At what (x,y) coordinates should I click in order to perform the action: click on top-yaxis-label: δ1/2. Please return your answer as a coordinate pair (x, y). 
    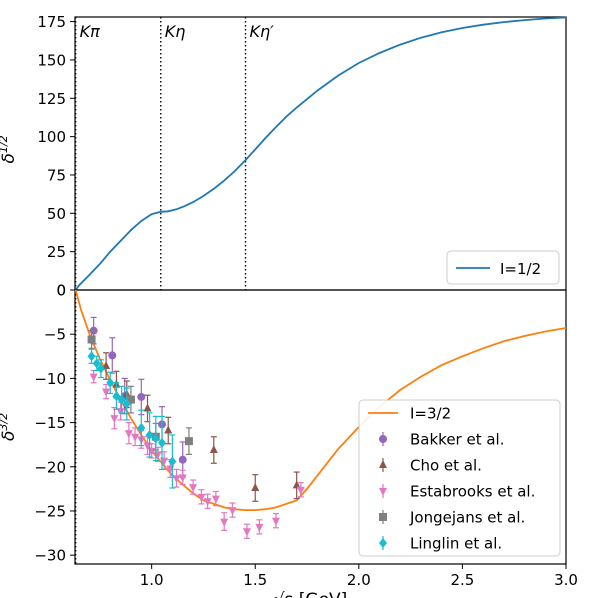
    Looking at the image, I should click on (9, 149).